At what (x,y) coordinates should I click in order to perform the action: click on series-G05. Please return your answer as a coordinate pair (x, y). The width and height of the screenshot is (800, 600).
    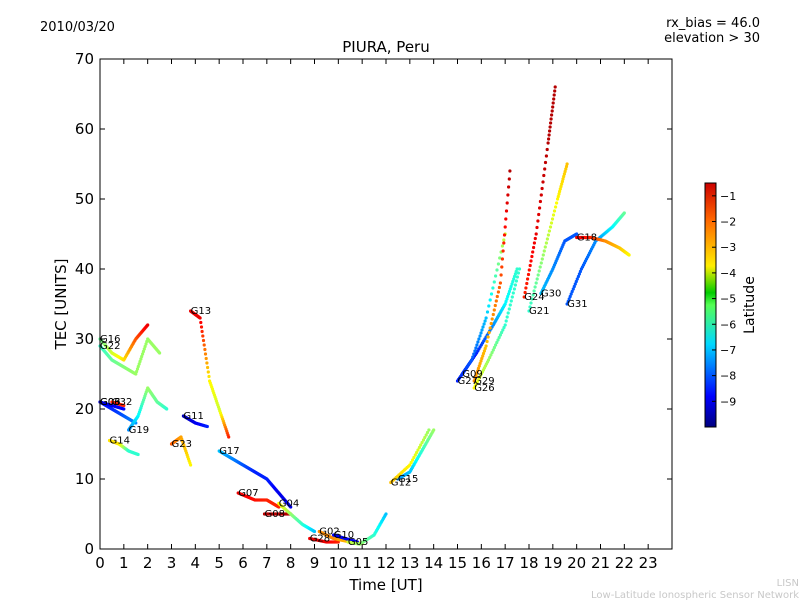
    Looking at the image, I should click on (367, 529).